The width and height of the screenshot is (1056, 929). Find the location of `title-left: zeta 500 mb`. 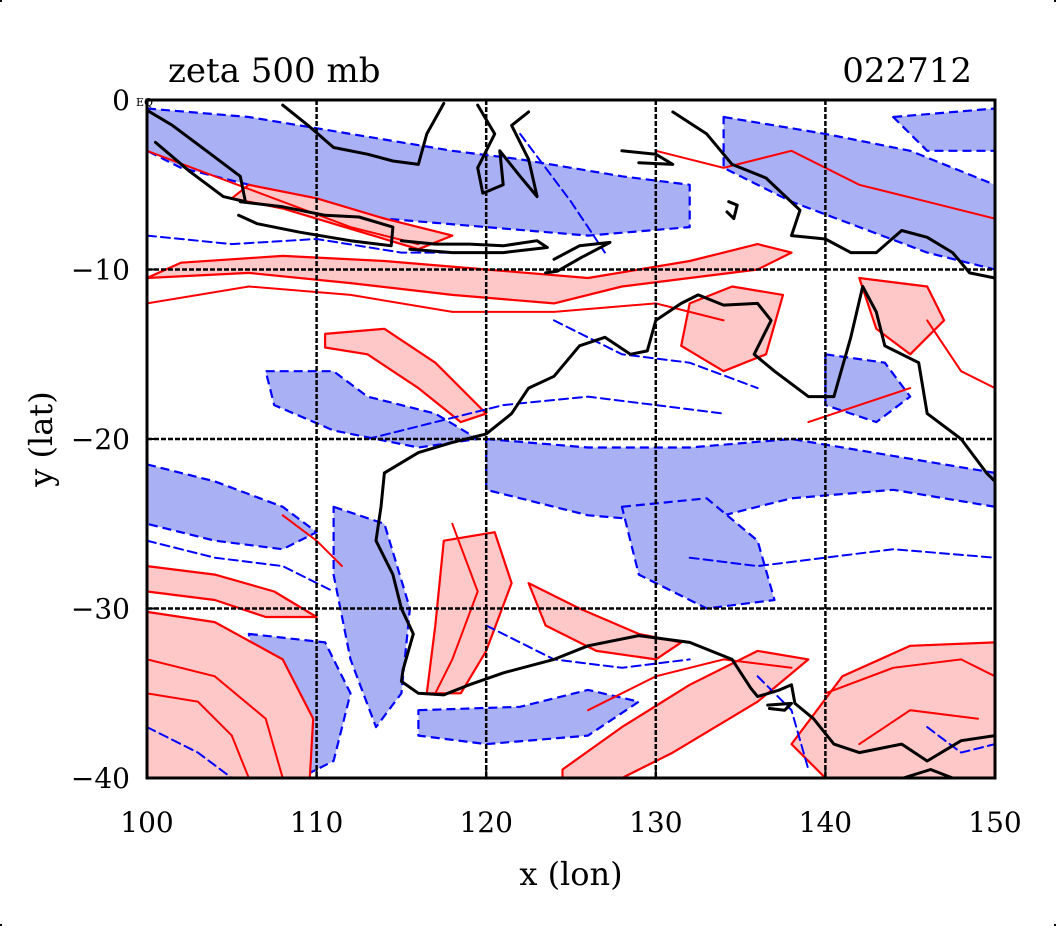

title-left: zeta 500 mb is located at coordinates (274, 71).